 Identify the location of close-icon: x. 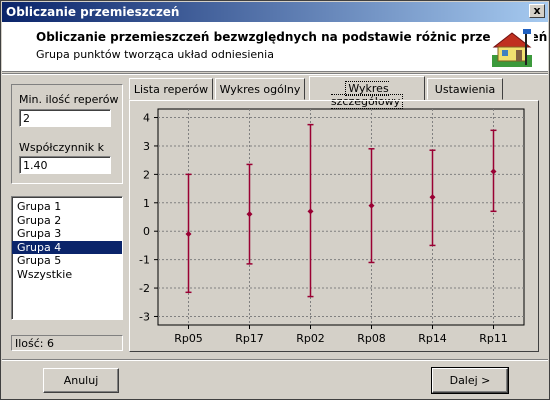
(537, 10).